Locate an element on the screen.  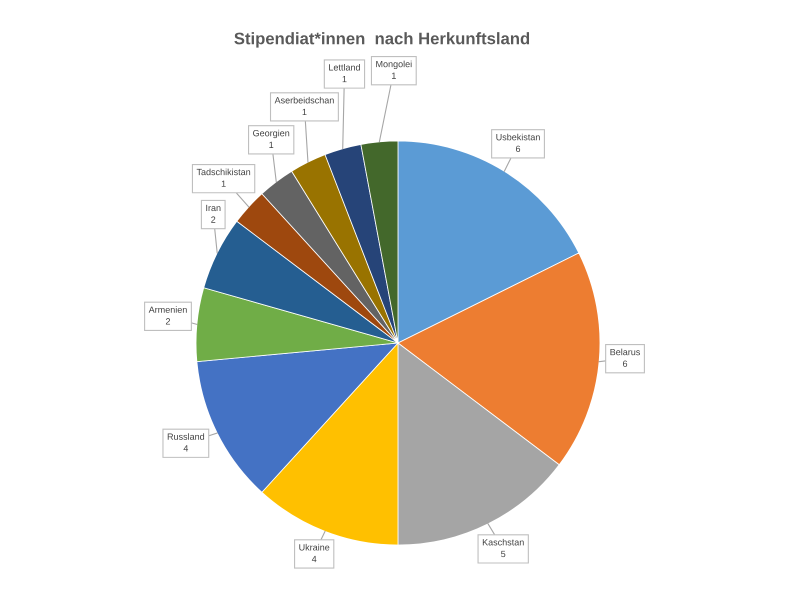
slice-label: Ukraine is located at coordinates (314, 547).